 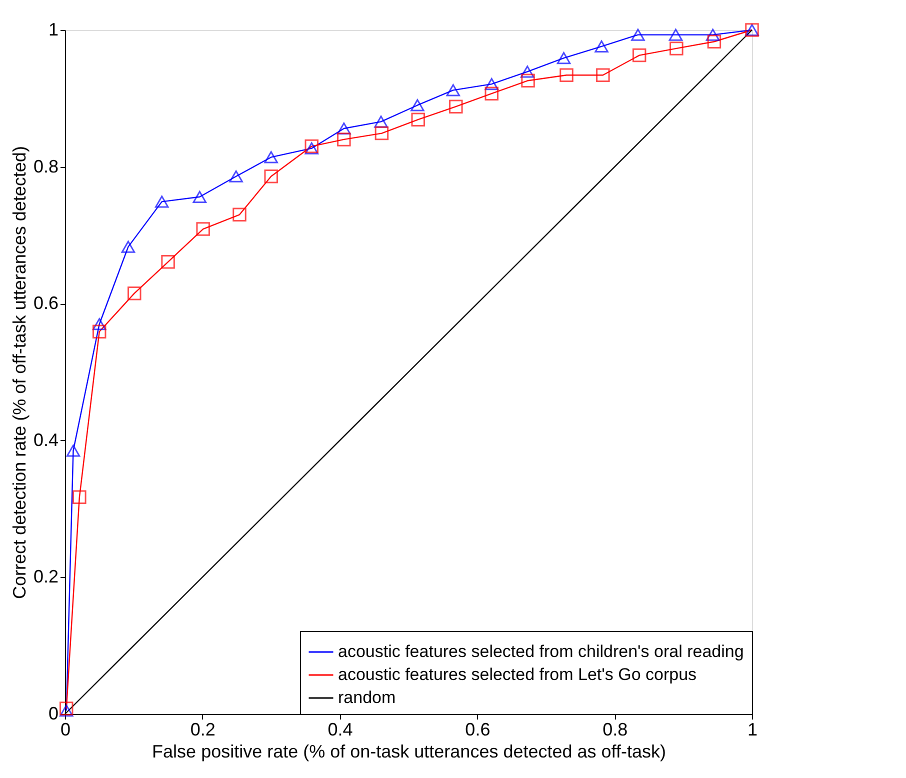 I want to click on y-tick-label: 0.8, so click(x=45, y=166).